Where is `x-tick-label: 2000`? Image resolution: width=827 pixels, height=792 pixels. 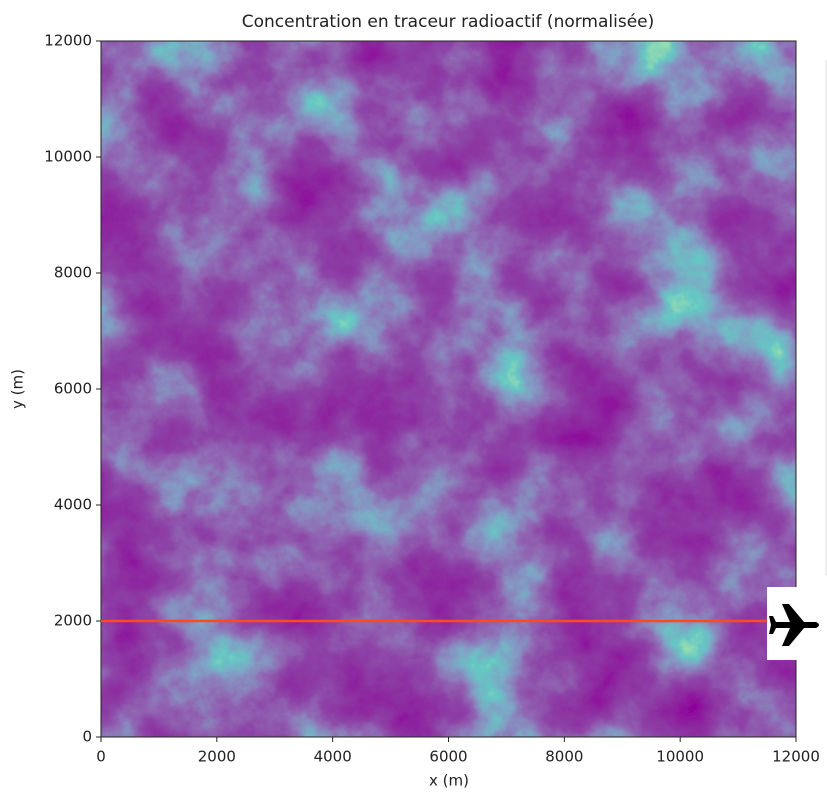
x-tick-label: 2000 is located at coordinates (217, 757).